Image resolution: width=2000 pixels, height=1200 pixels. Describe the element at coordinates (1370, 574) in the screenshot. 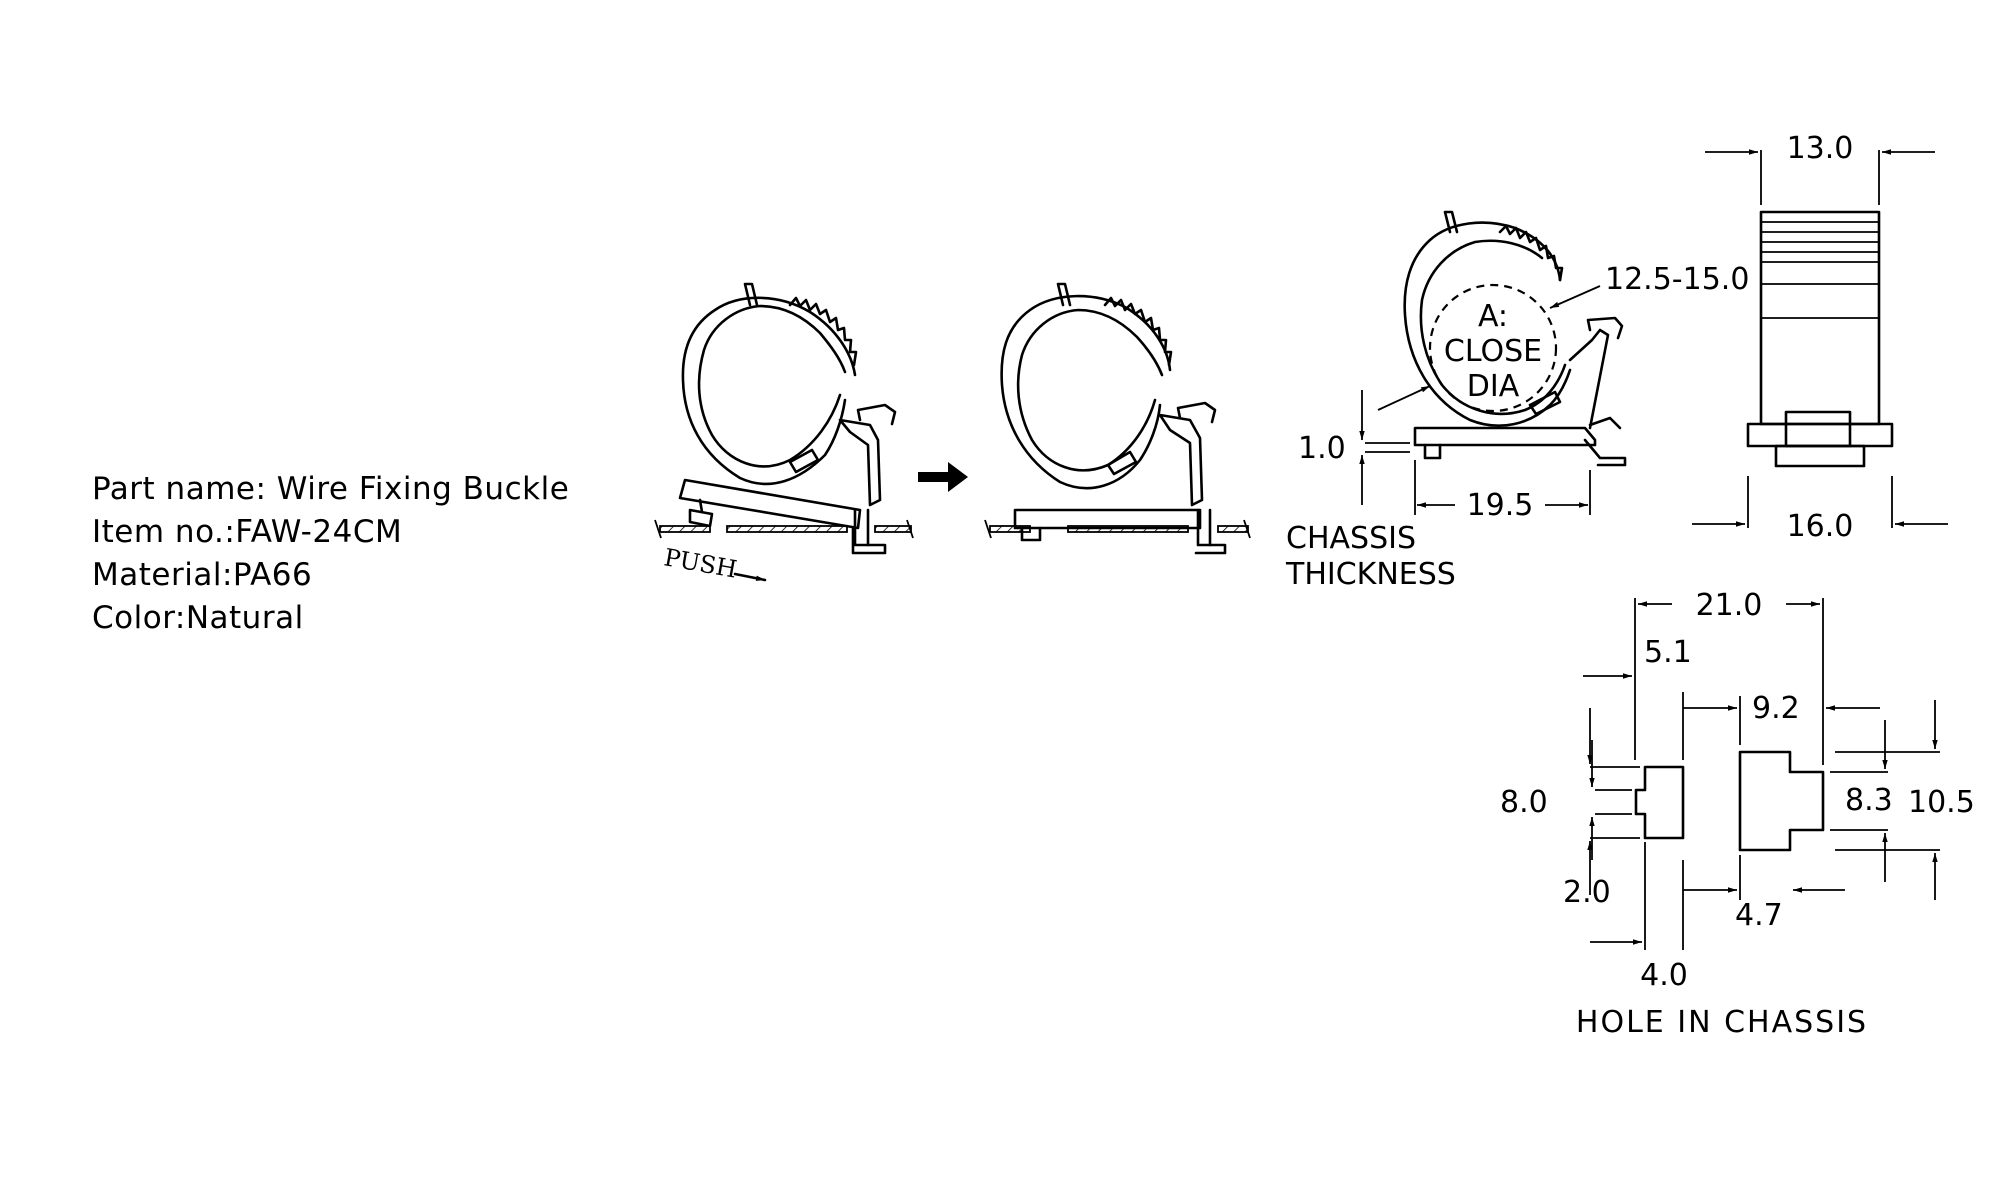

I see `chassis-thickness-label-2: THICKNESS` at that location.